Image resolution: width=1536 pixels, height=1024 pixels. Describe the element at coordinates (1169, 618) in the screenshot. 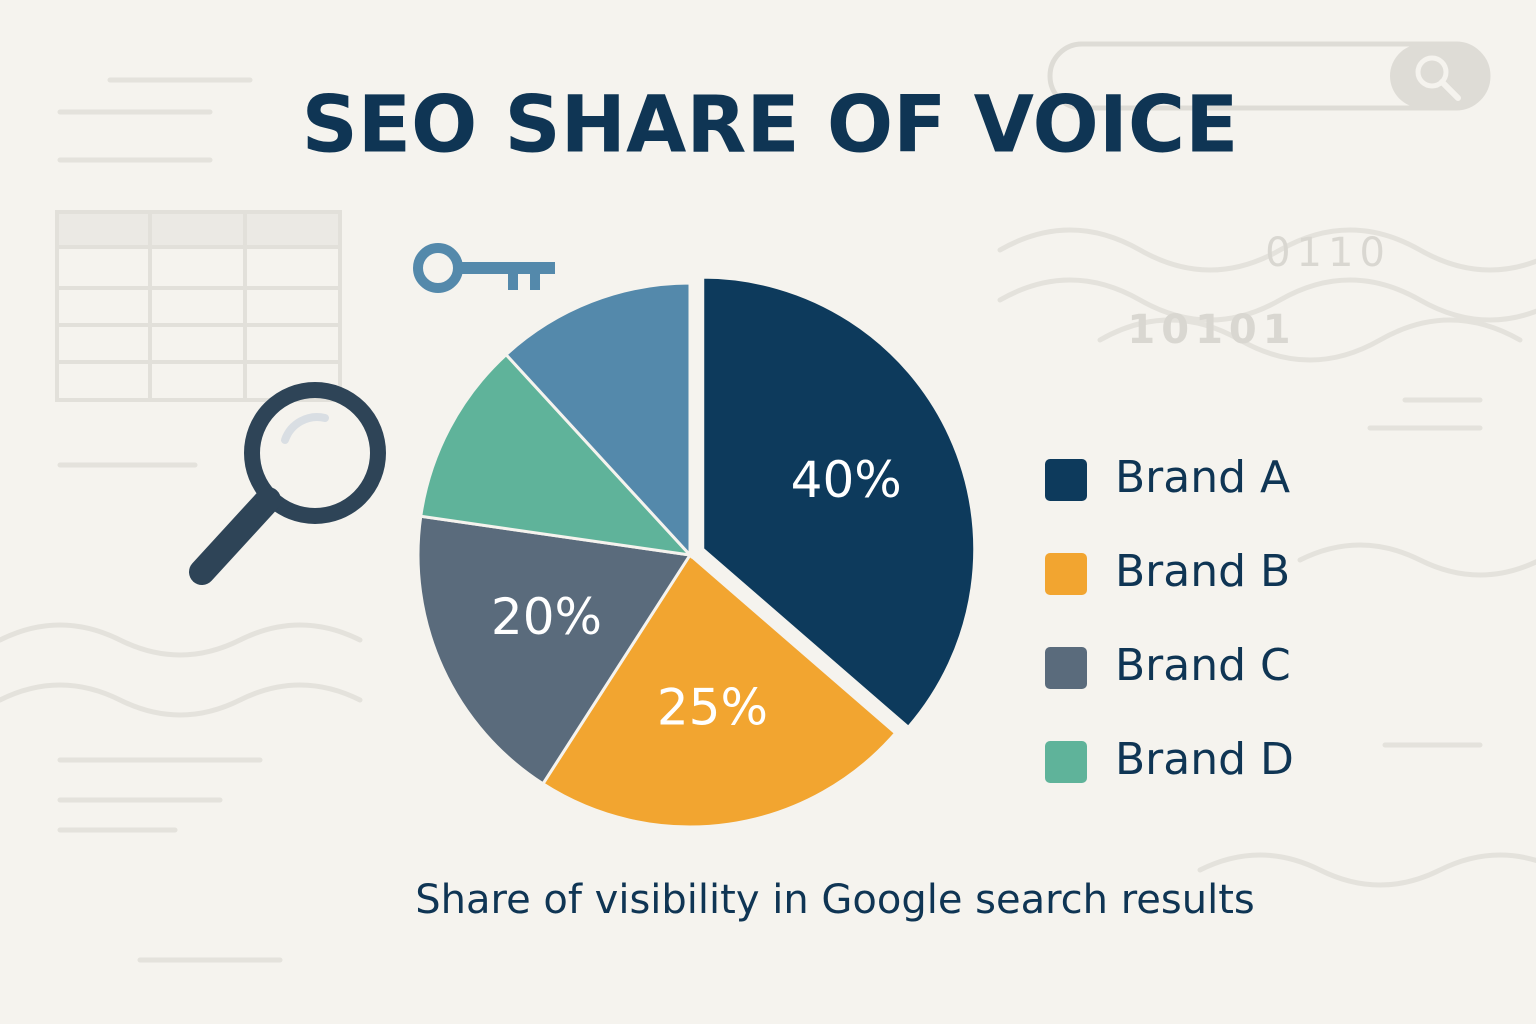

I see `legend: Brand A Brand B Brand C Brand D` at that location.